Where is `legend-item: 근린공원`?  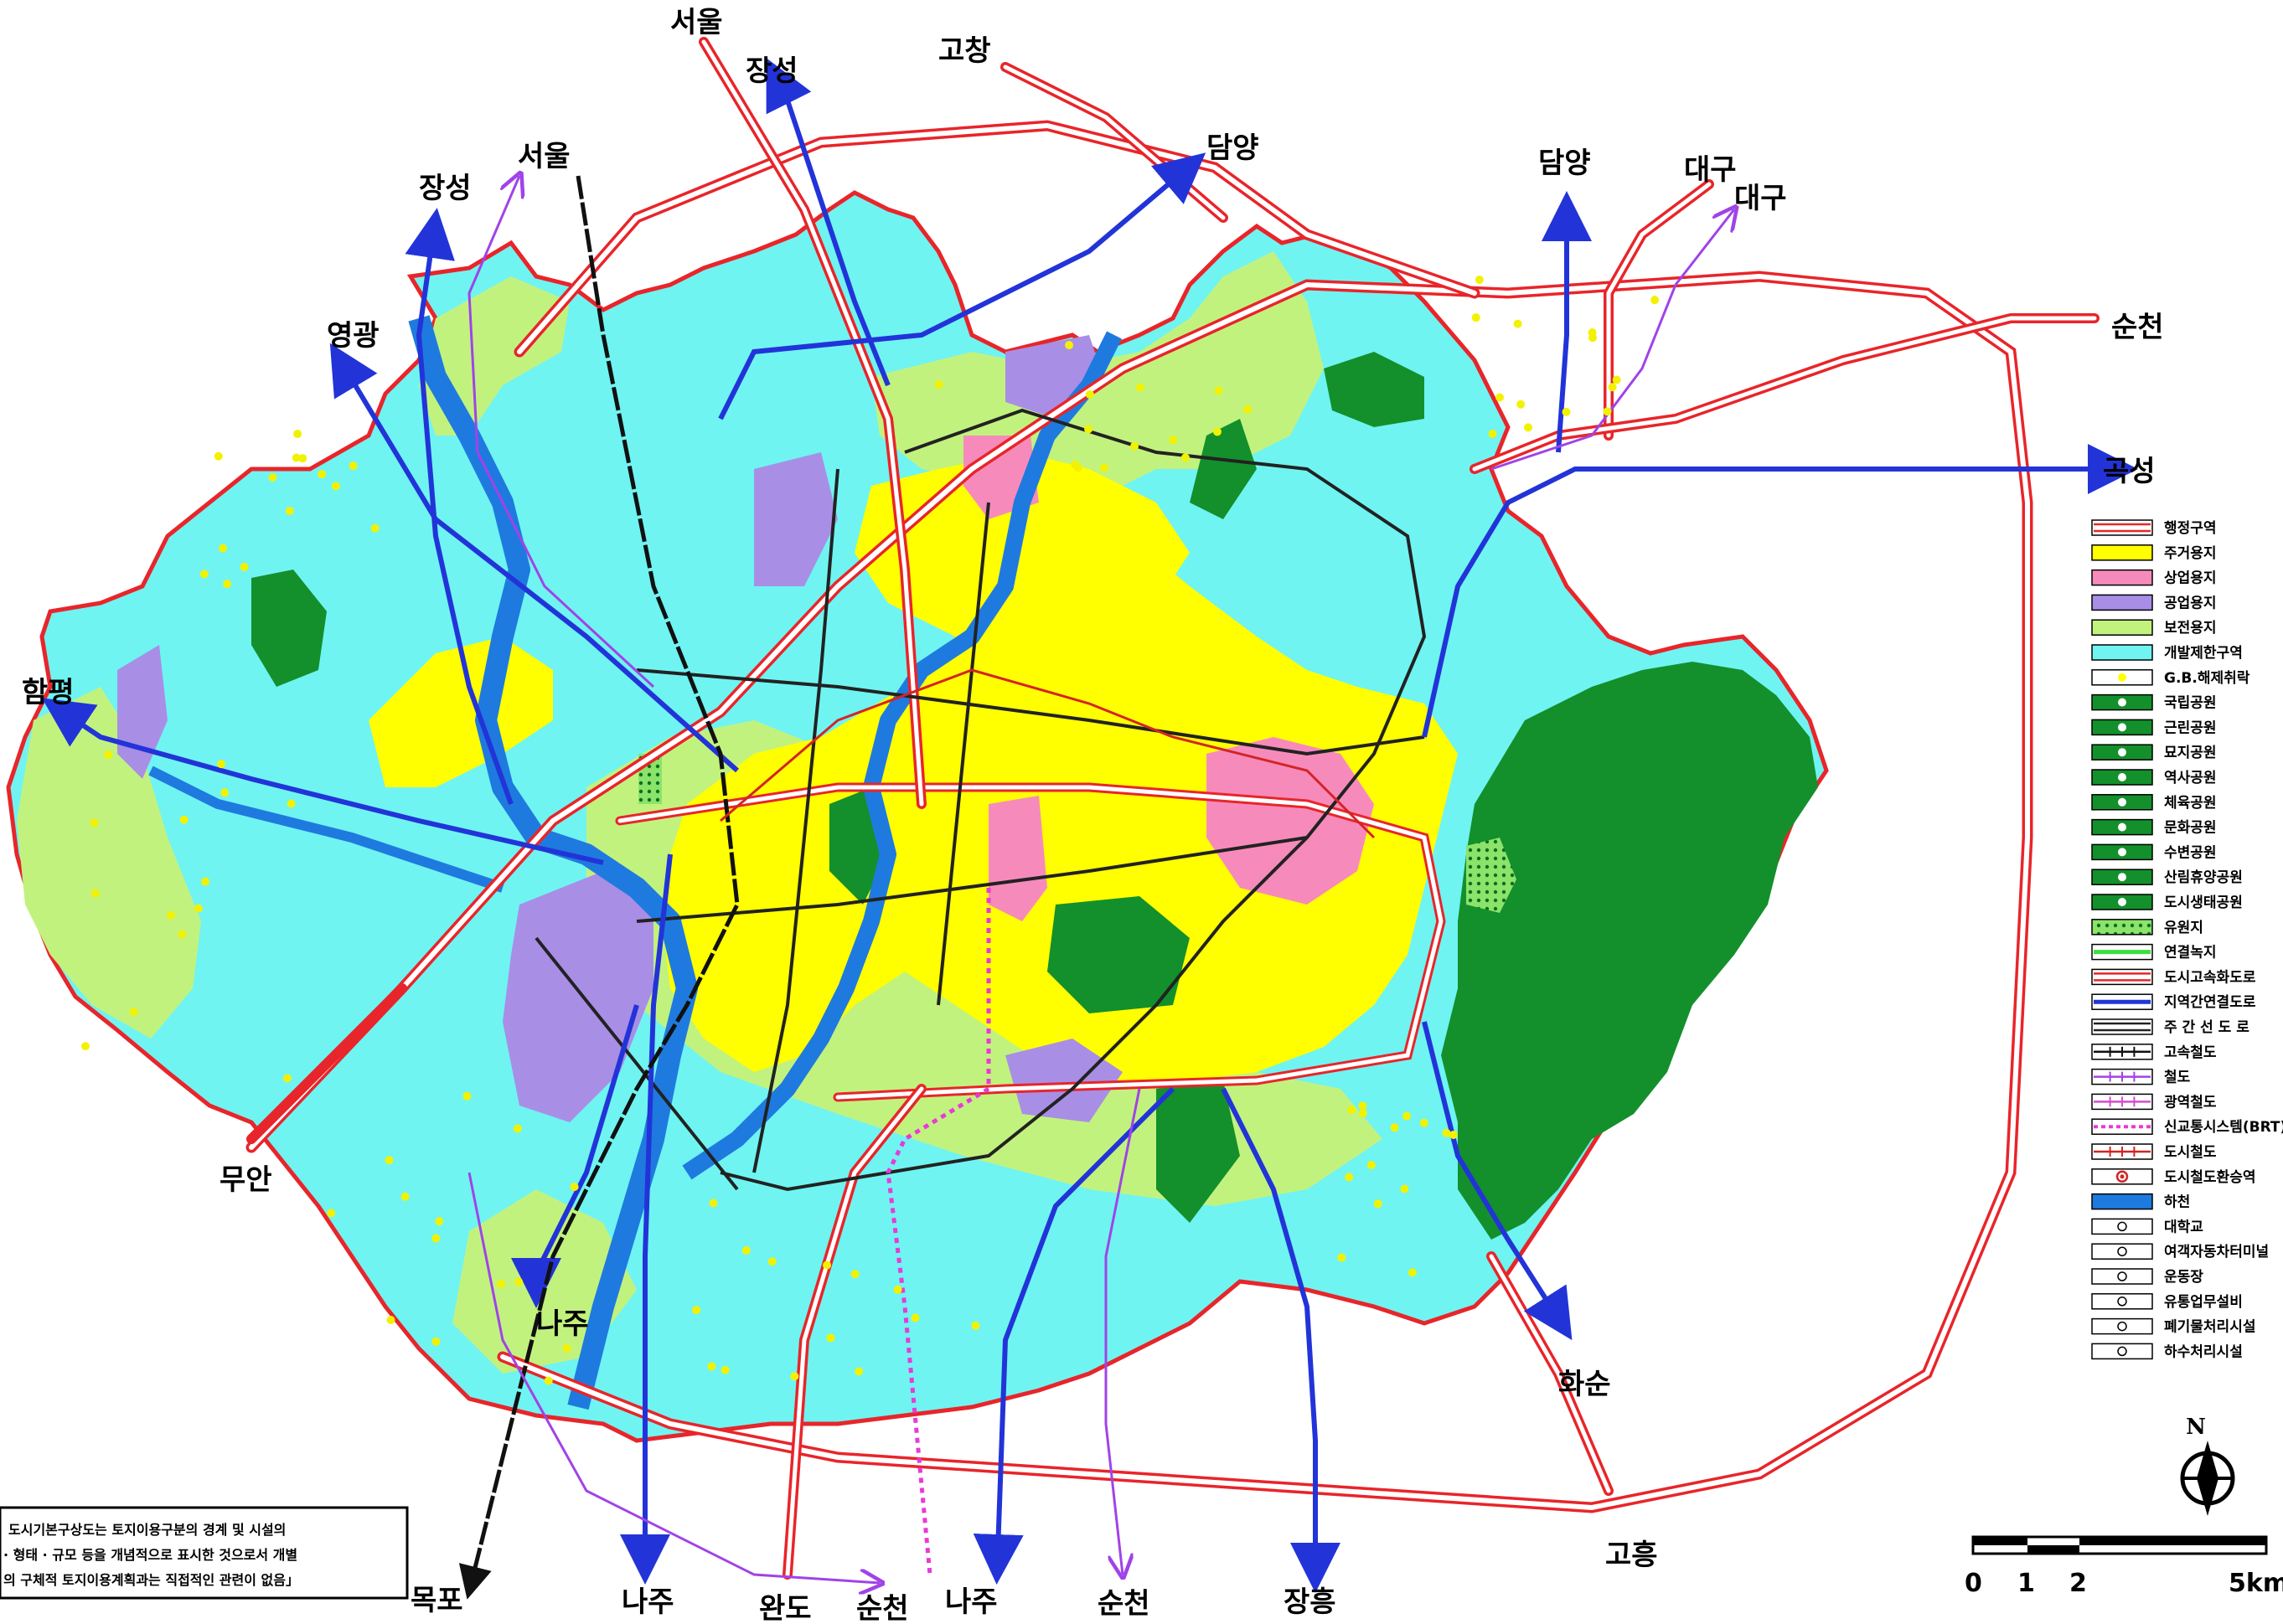
legend-item: 근린공원 is located at coordinates (2154, 727).